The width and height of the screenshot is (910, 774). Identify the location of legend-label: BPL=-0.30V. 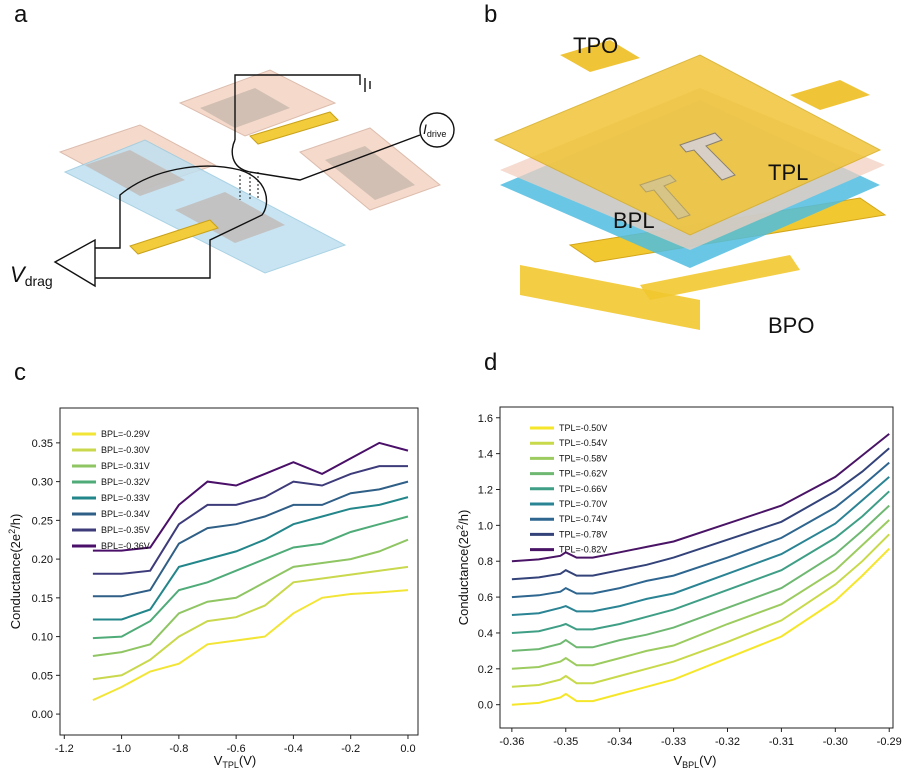
(125, 450).